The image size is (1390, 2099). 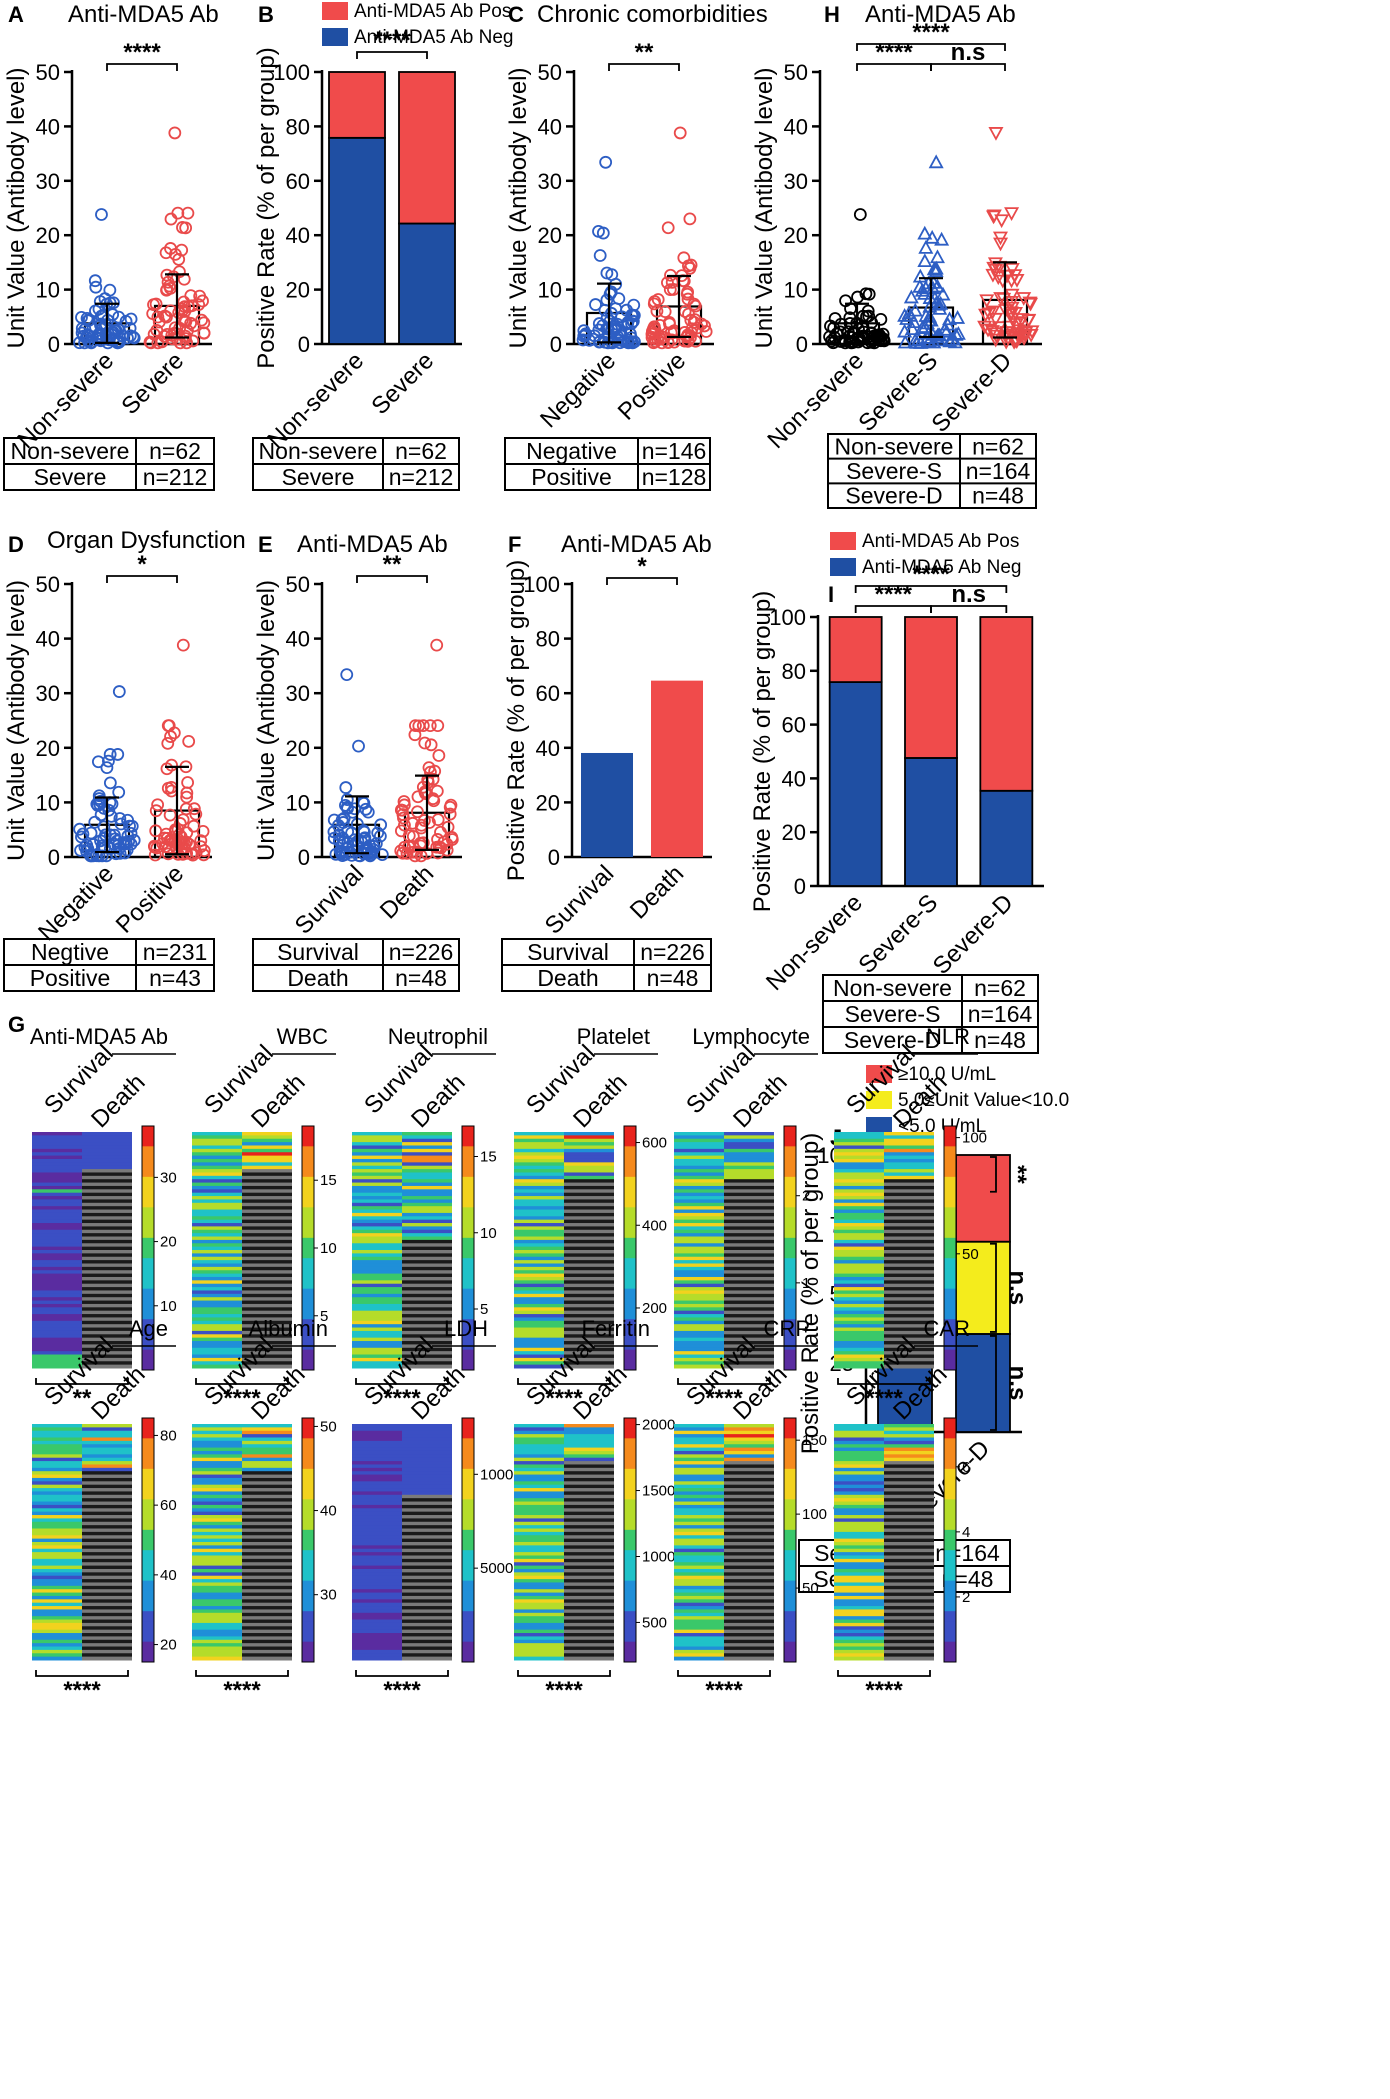 I want to click on stacked-bar-segment, so click(x=357, y=240).